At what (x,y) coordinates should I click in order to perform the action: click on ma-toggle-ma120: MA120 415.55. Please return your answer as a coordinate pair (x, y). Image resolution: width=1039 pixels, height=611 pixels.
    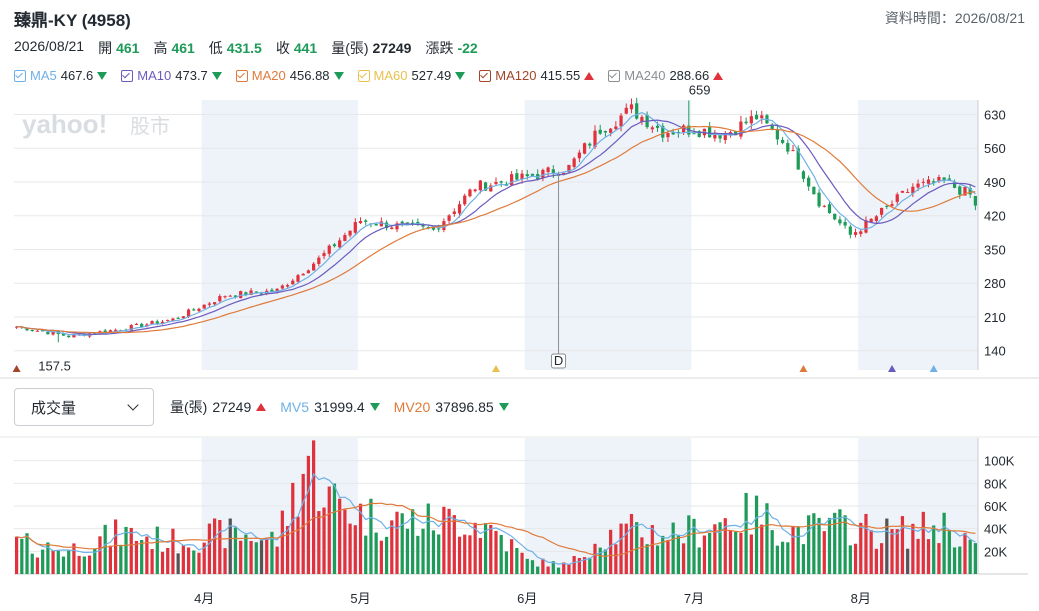
    Looking at the image, I should click on (537, 75).